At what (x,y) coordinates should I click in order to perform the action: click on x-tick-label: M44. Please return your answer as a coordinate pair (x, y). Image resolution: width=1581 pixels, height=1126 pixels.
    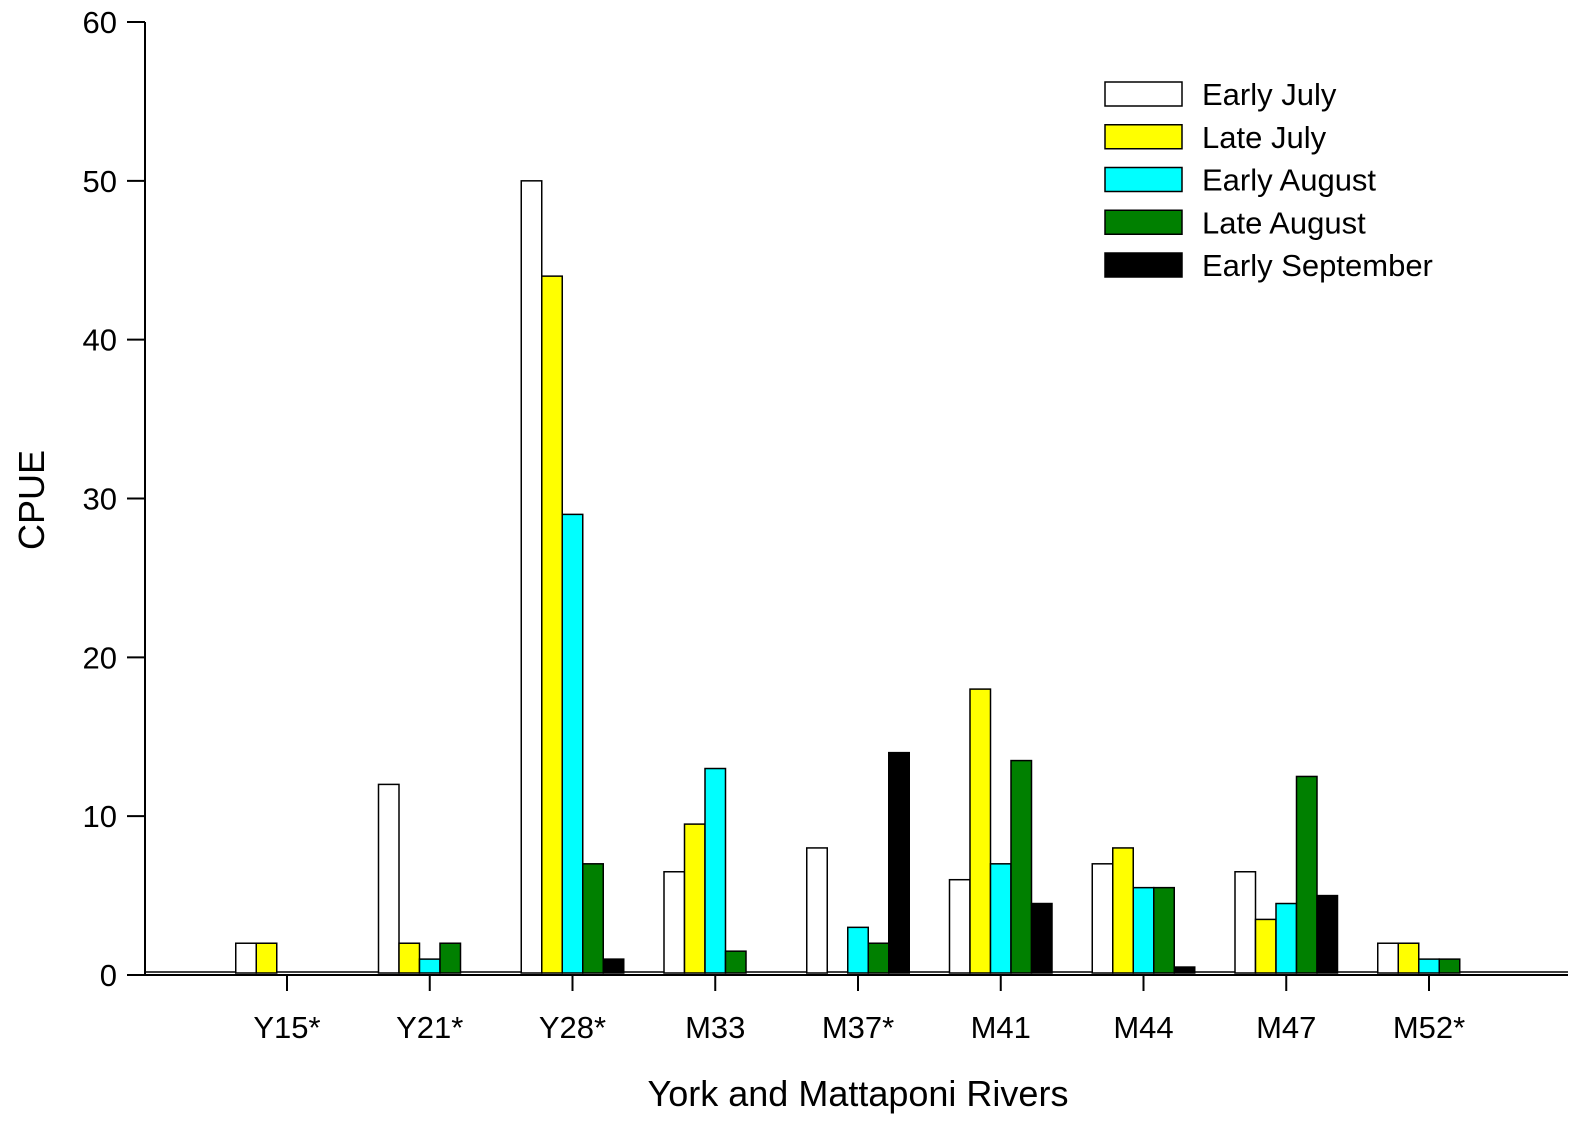
    Looking at the image, I should click on (1143, 1027).